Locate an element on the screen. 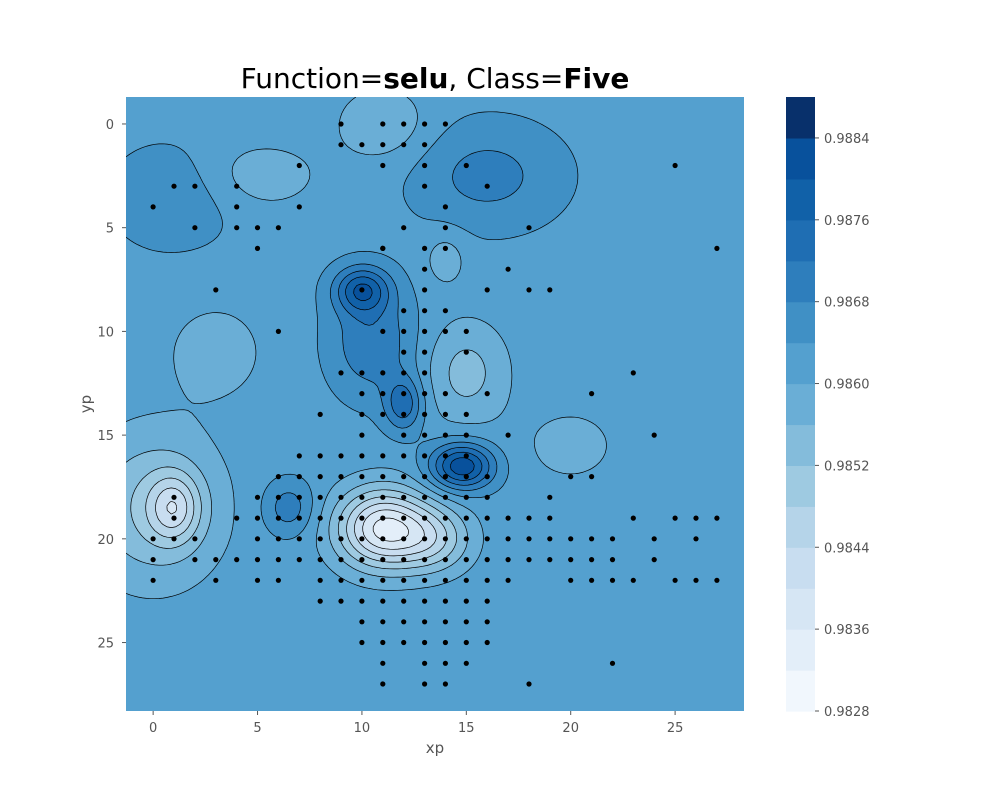 Image resolution: width=1000 pixels, height=800 pixels. y-tick-label: 0 is located at coordinates (110, 125).